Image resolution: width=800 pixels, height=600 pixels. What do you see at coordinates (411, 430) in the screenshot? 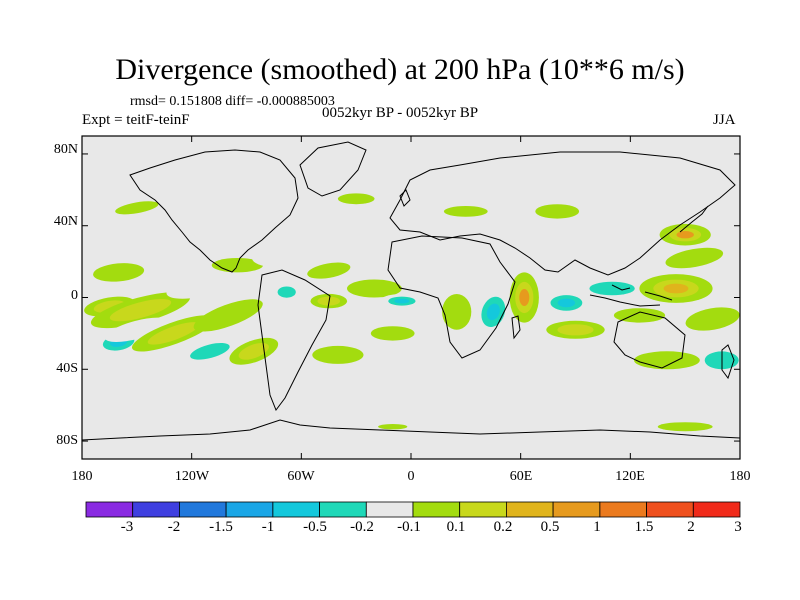
I see `coastline-antarctica` at bounding box center [411, 430].